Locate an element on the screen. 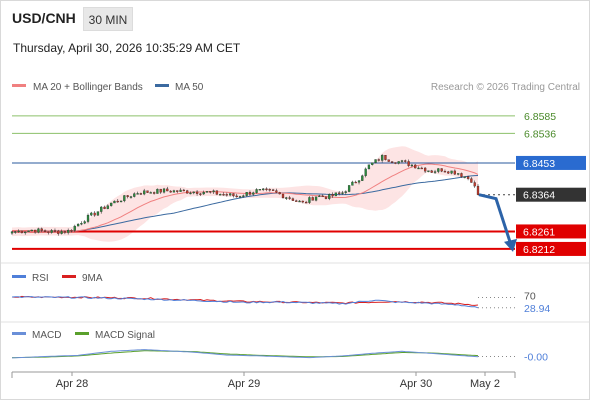 The height and width of the screenshot is (400, 590). credit-text: Research © 2026 Trading Central is located at coordinates (505, 87).